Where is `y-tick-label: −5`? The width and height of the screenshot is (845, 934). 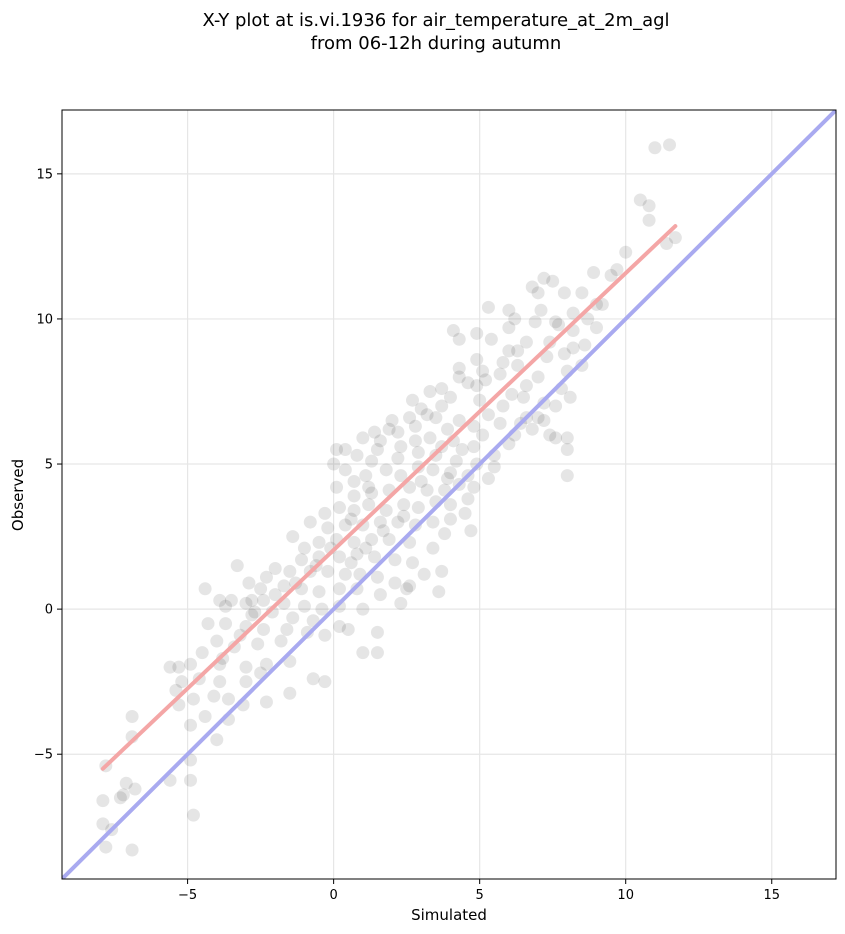
y-tick-label: −5 is located at coordinates (43, 755).